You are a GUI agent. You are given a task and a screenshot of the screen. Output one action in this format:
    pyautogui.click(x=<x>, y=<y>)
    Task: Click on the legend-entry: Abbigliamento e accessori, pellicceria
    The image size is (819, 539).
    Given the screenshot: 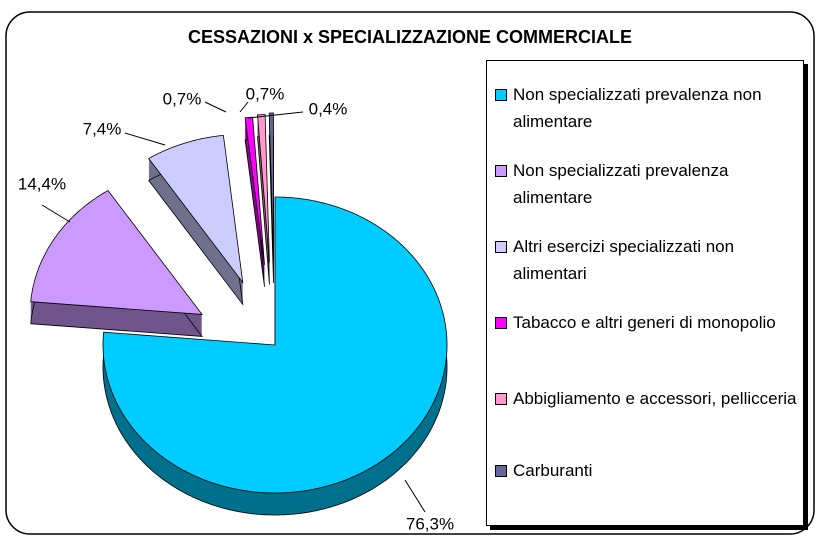 What is the action you would take?
    pyautogui.click(x=648, y=398)
    